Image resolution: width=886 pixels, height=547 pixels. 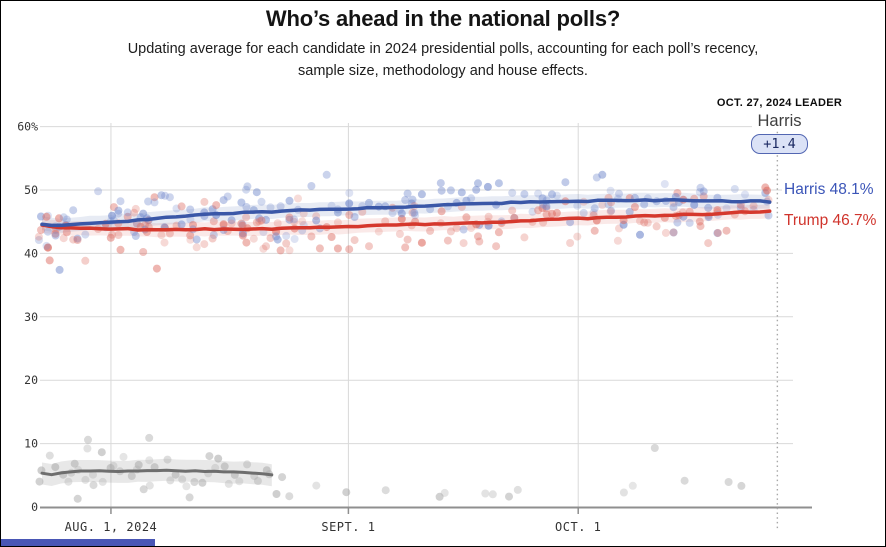 I want to click on harris-end-label: Harris 48.1%, so click(x=829, y=190).